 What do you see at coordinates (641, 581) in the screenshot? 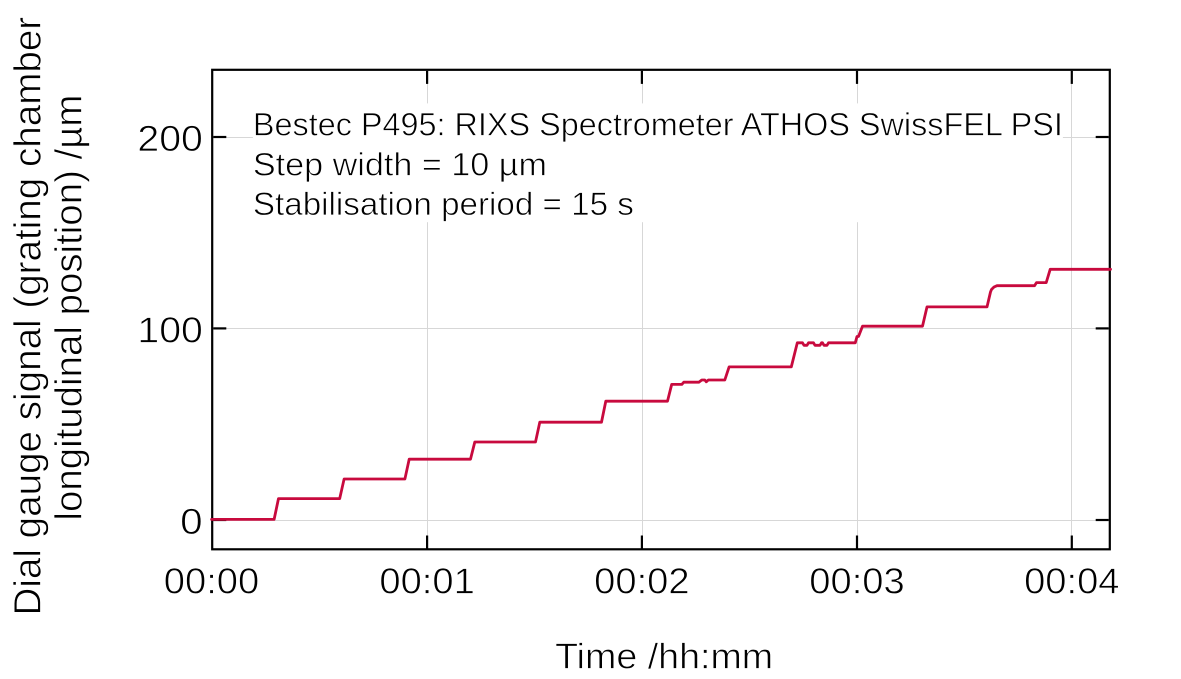
I see `svg-text: 00:02` at bounding box center [641, 581].